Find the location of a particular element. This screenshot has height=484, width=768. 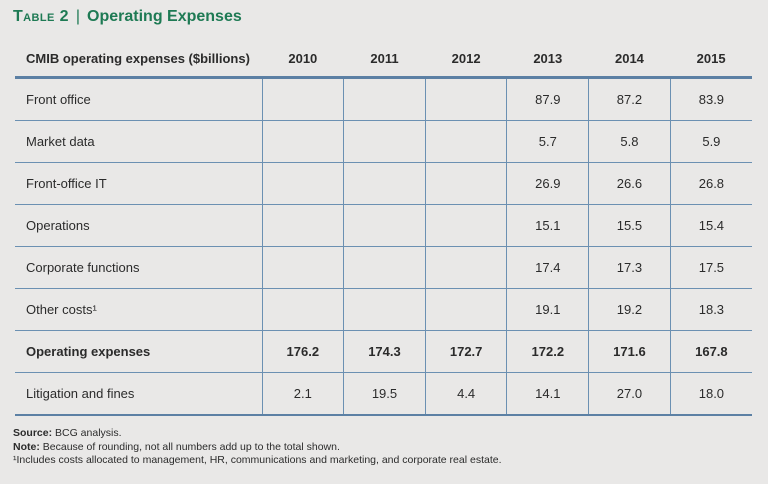

cell-value: 19.1 is located at coordinates (547, 309).